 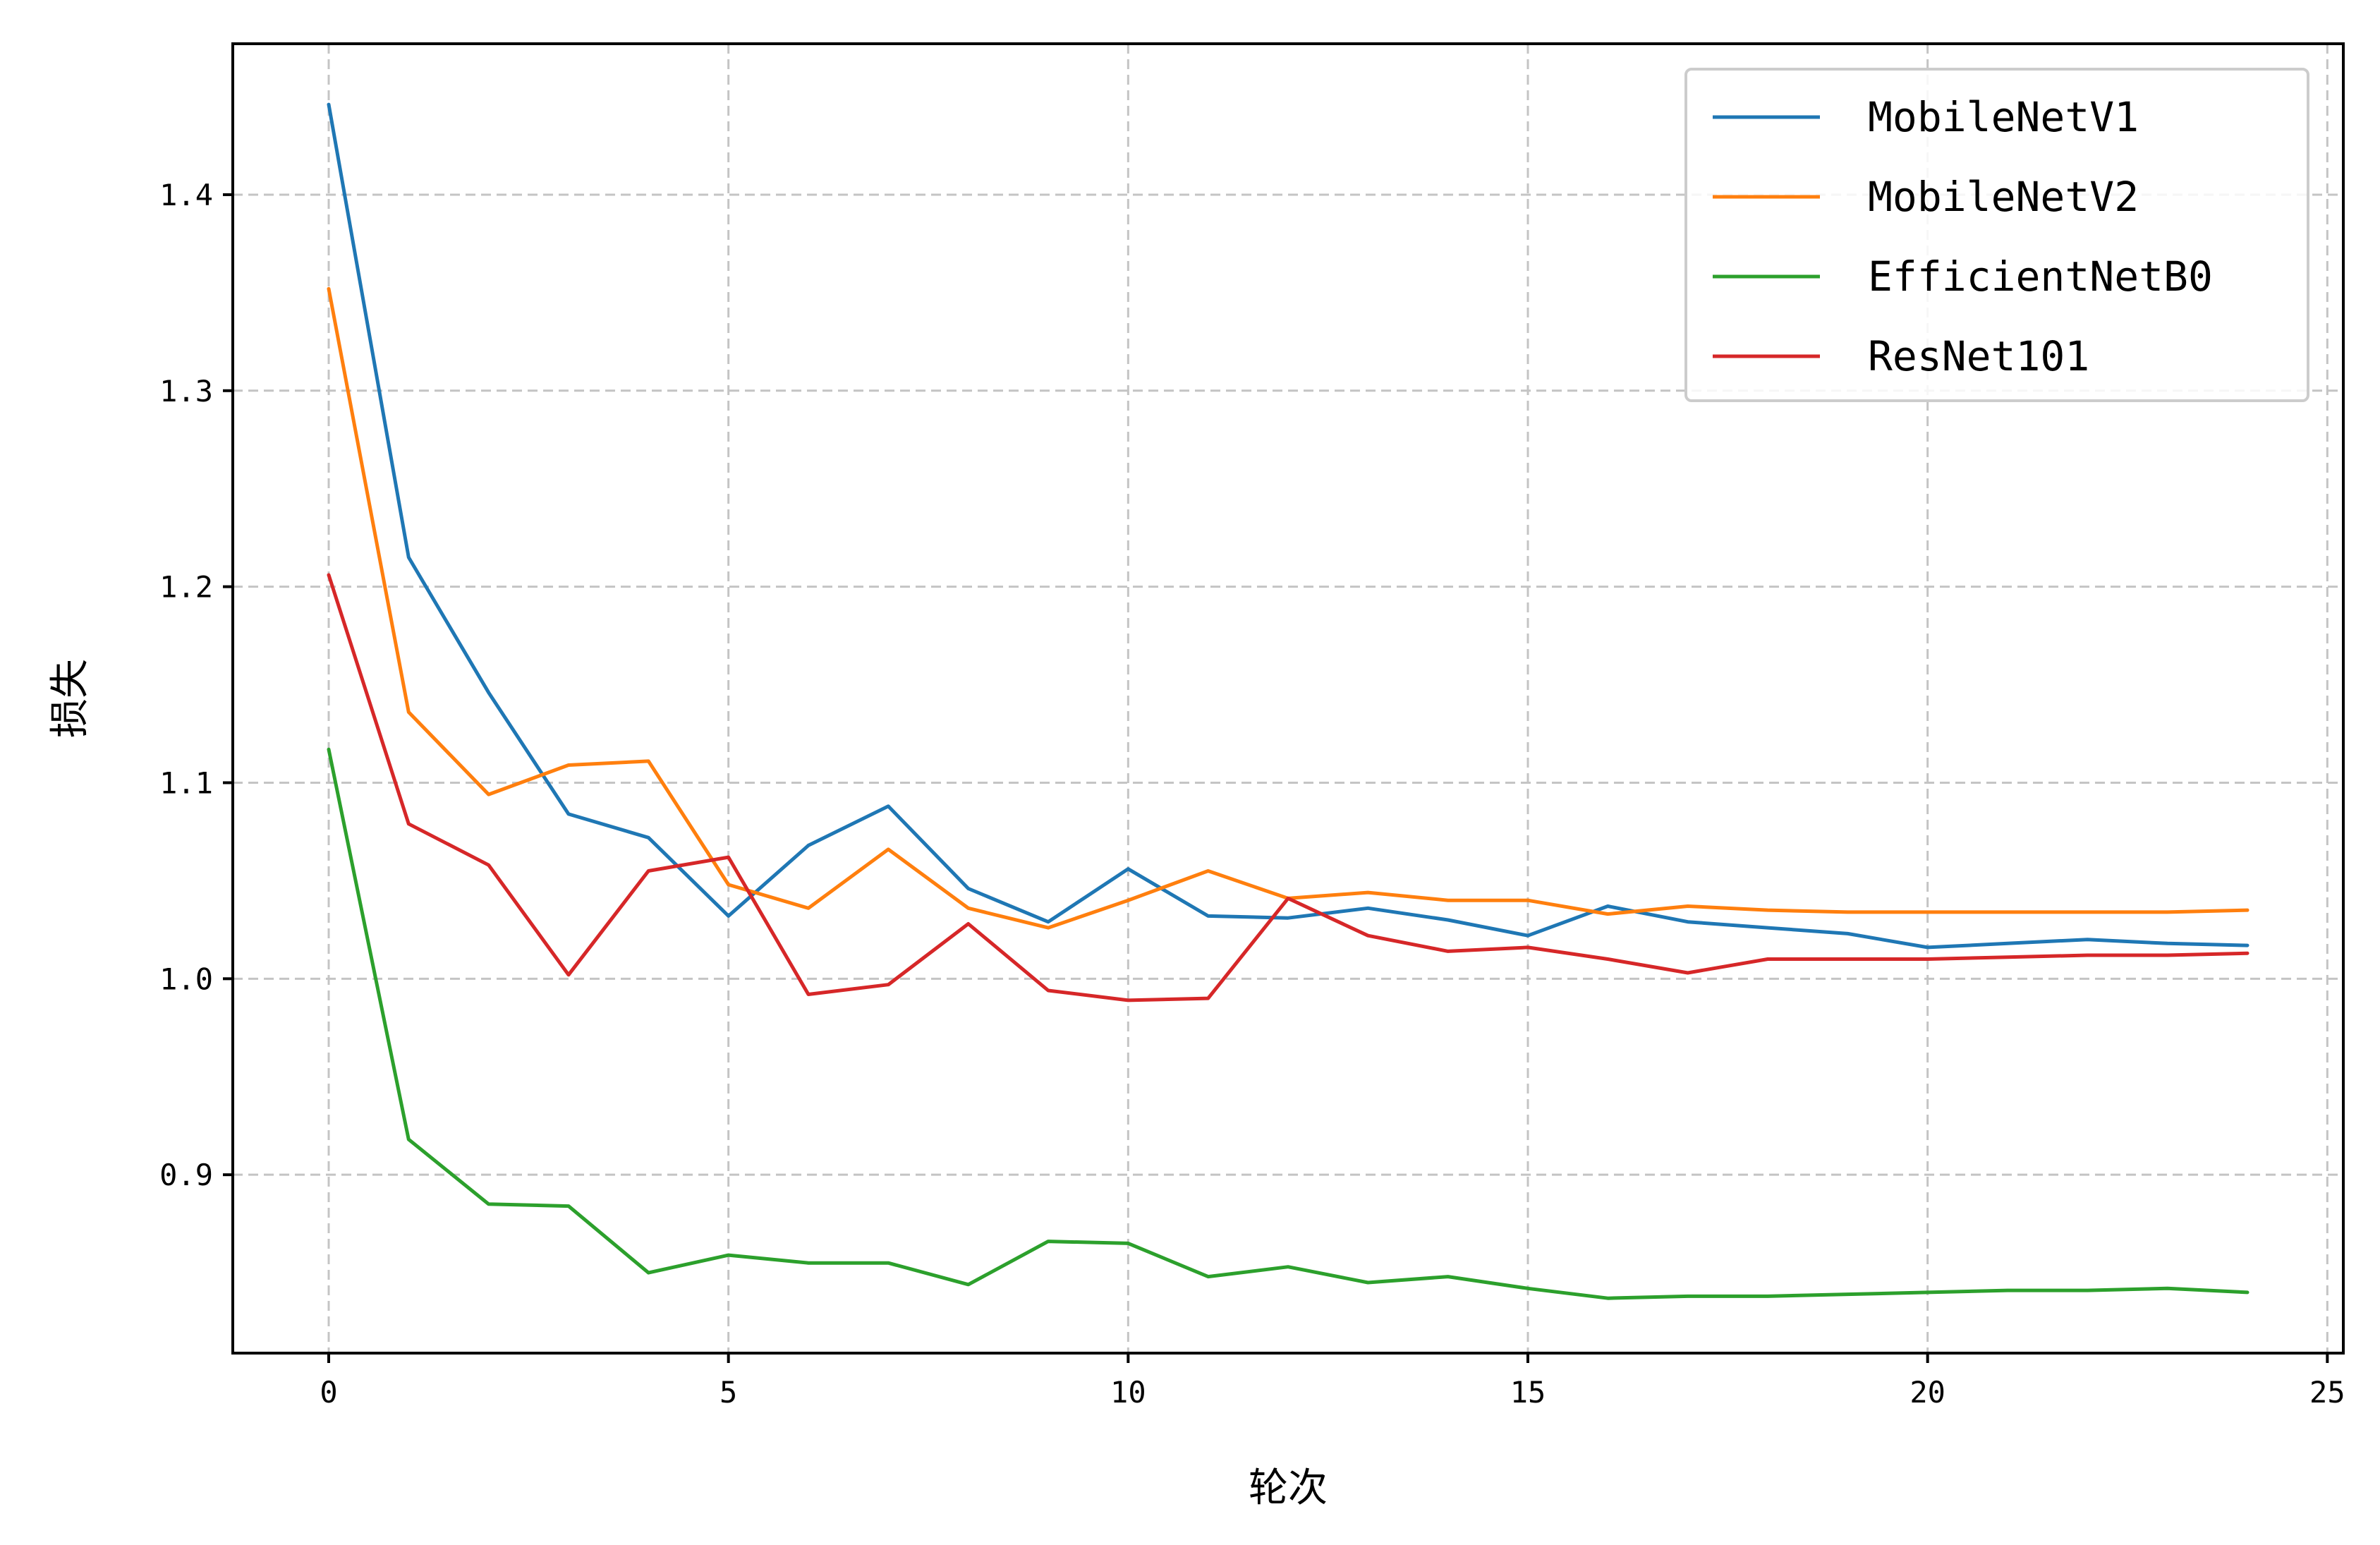 I want to click on x-axis-title: 轮次, so click(x=1289, y=1488).